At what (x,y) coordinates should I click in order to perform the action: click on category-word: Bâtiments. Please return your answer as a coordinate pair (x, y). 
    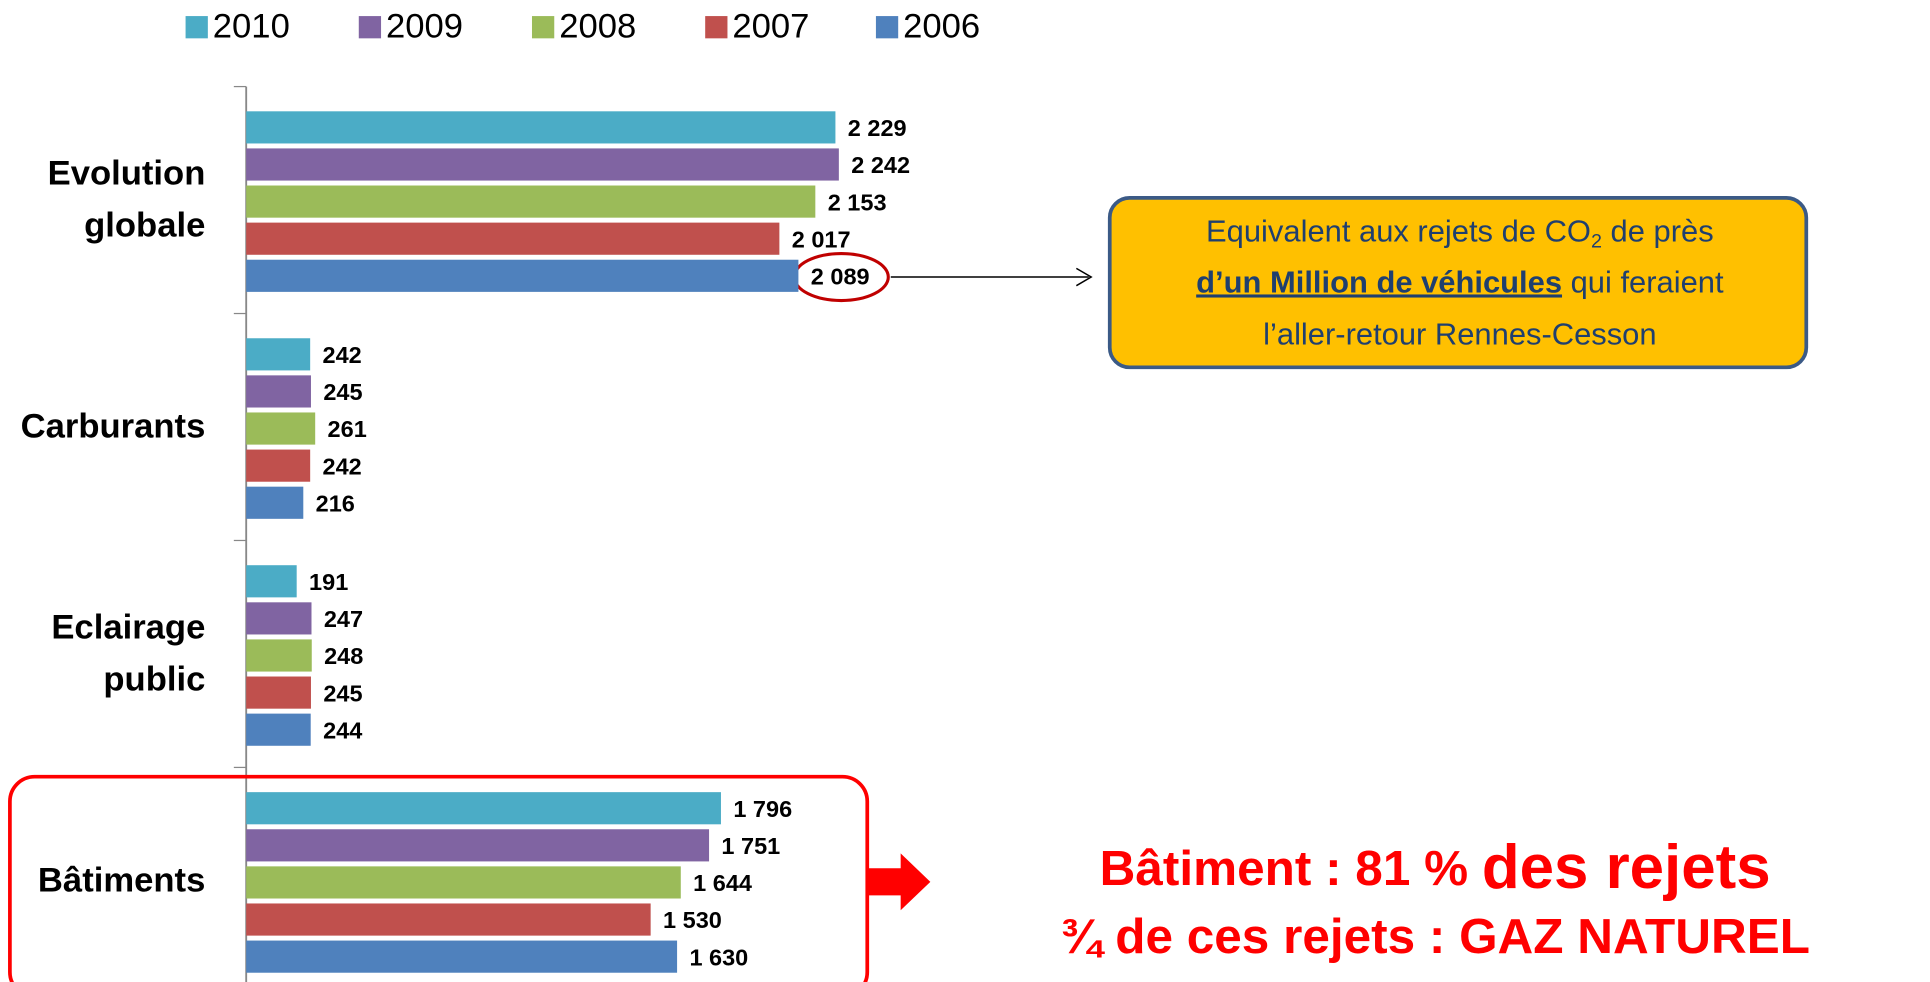
    Looking at the image, I should click on (121, 881).